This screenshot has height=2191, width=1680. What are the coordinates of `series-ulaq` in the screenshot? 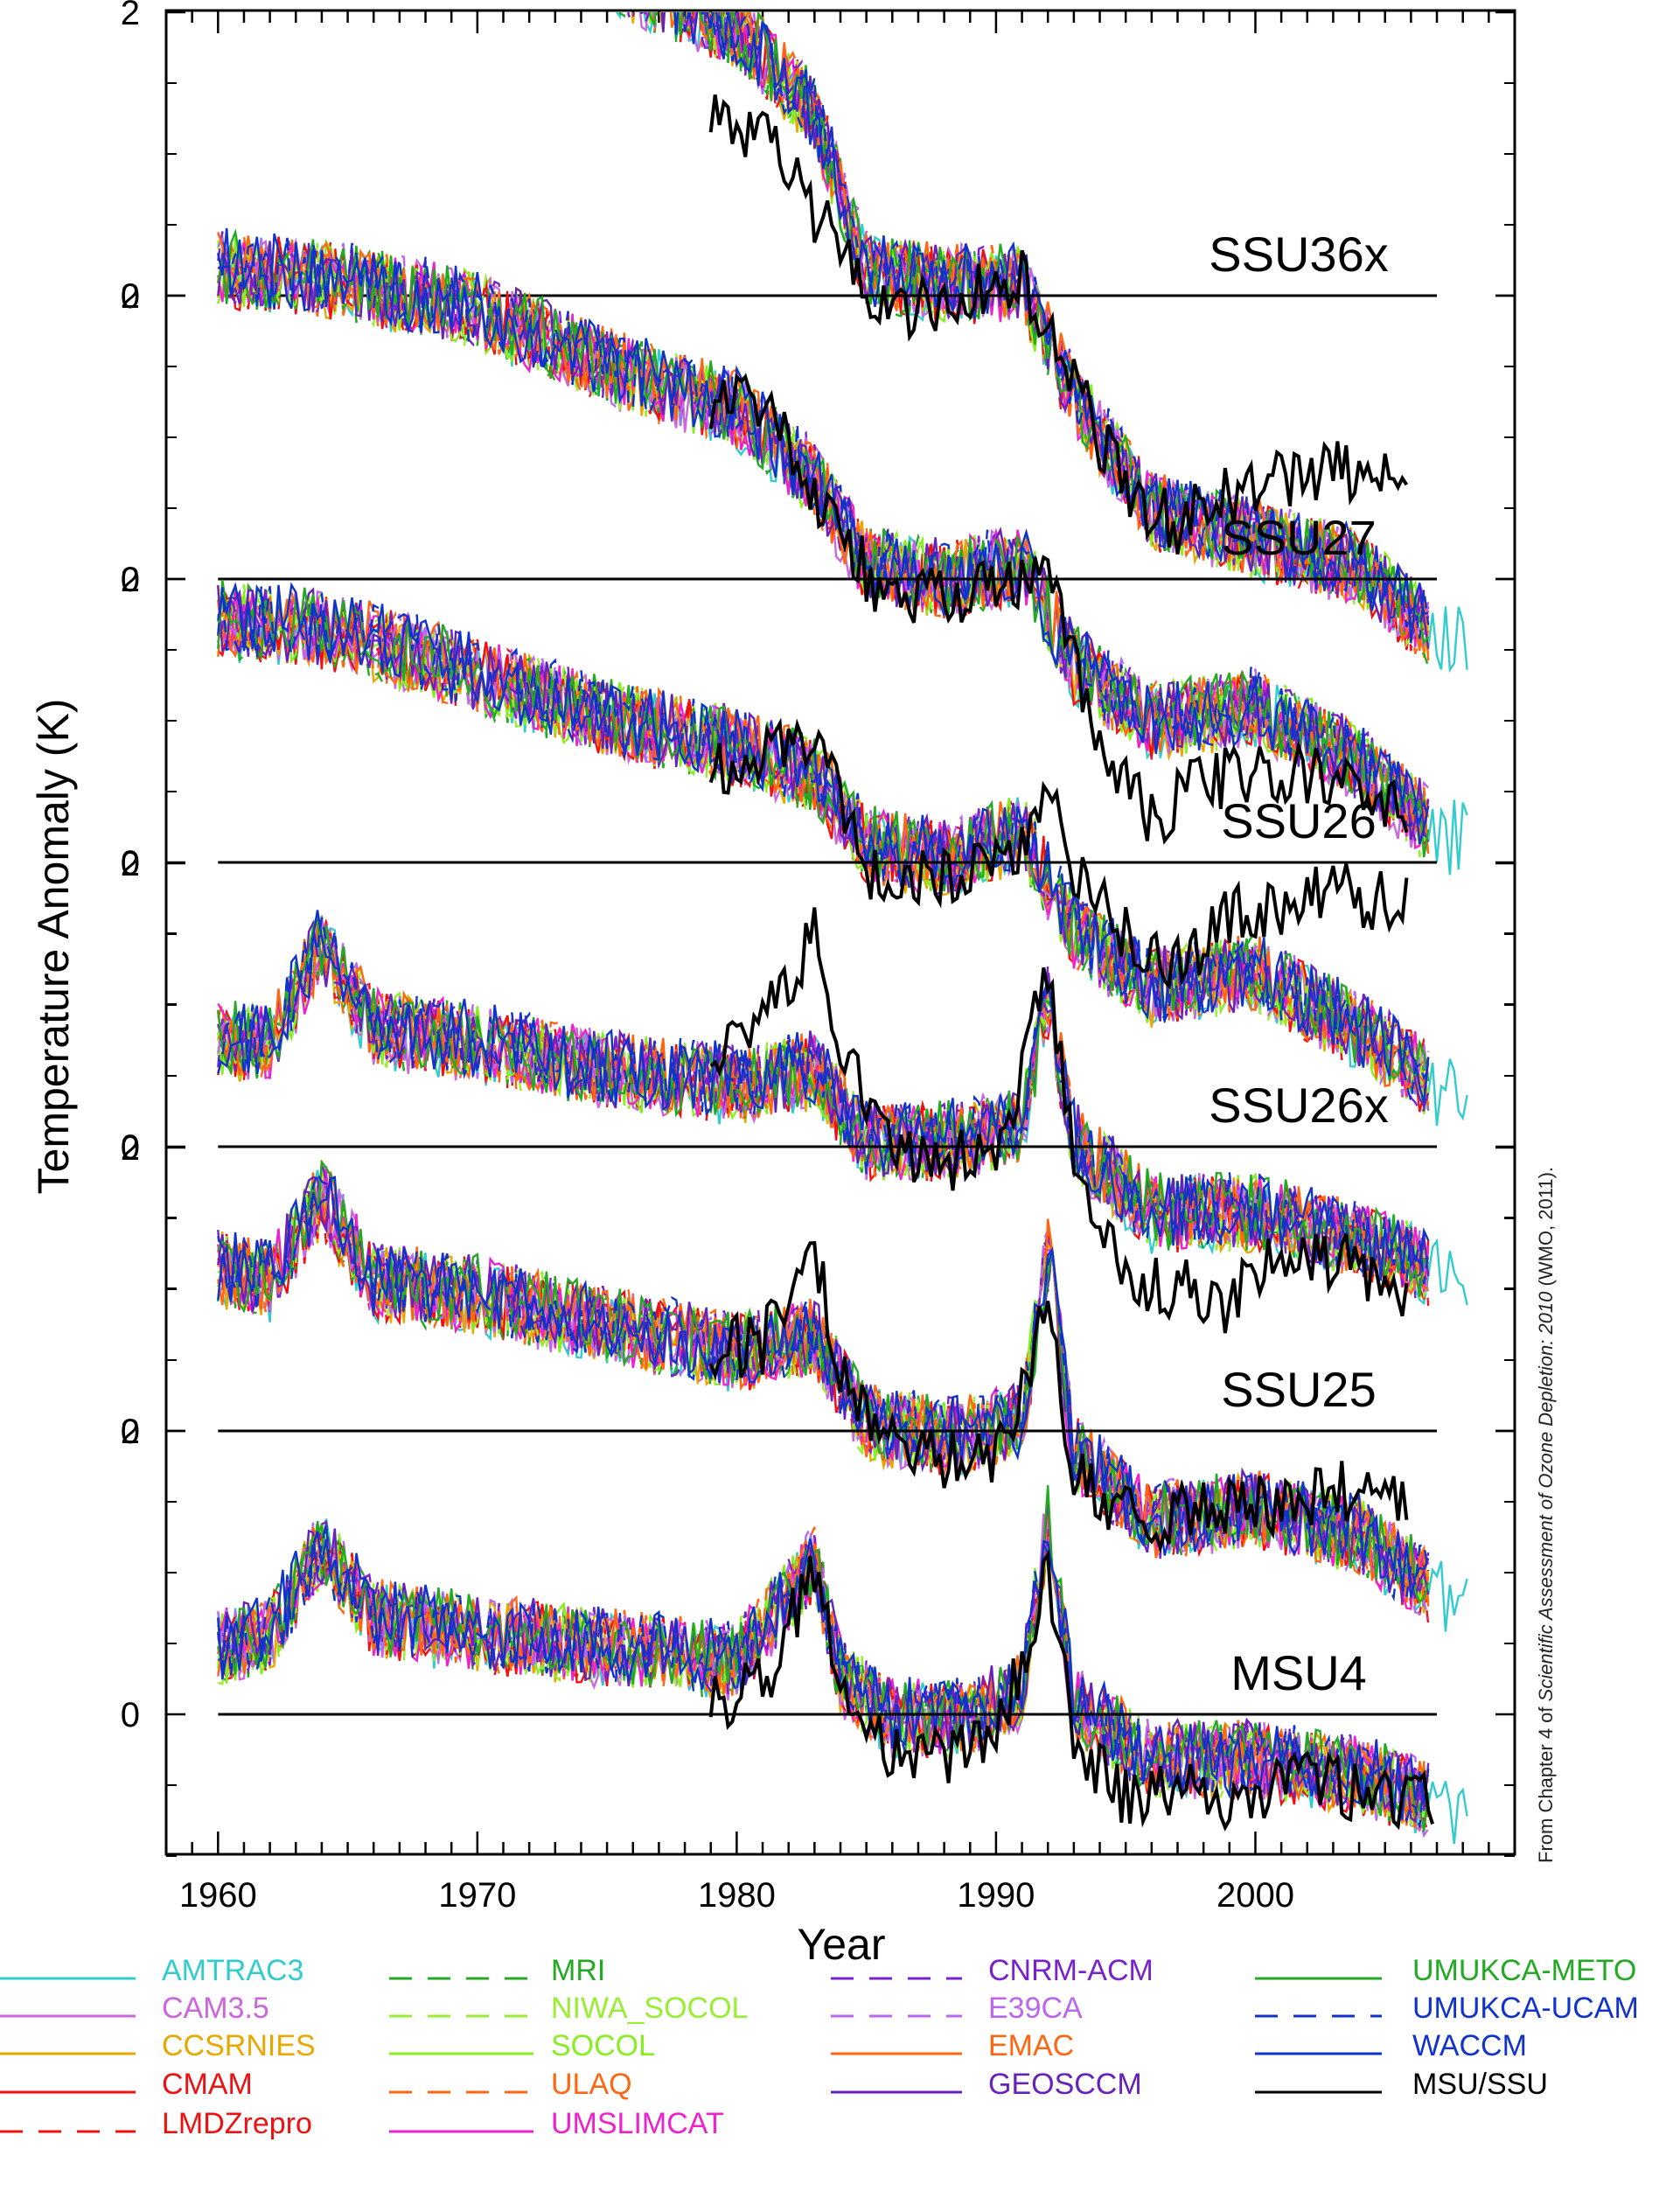 It's located at (823, 1401).